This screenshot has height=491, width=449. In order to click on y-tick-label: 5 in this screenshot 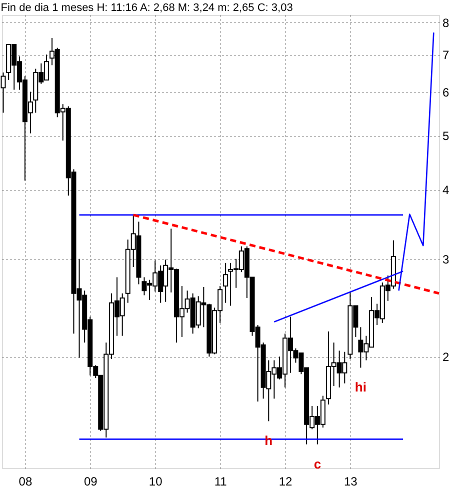, I will do `click(445, 136)`.